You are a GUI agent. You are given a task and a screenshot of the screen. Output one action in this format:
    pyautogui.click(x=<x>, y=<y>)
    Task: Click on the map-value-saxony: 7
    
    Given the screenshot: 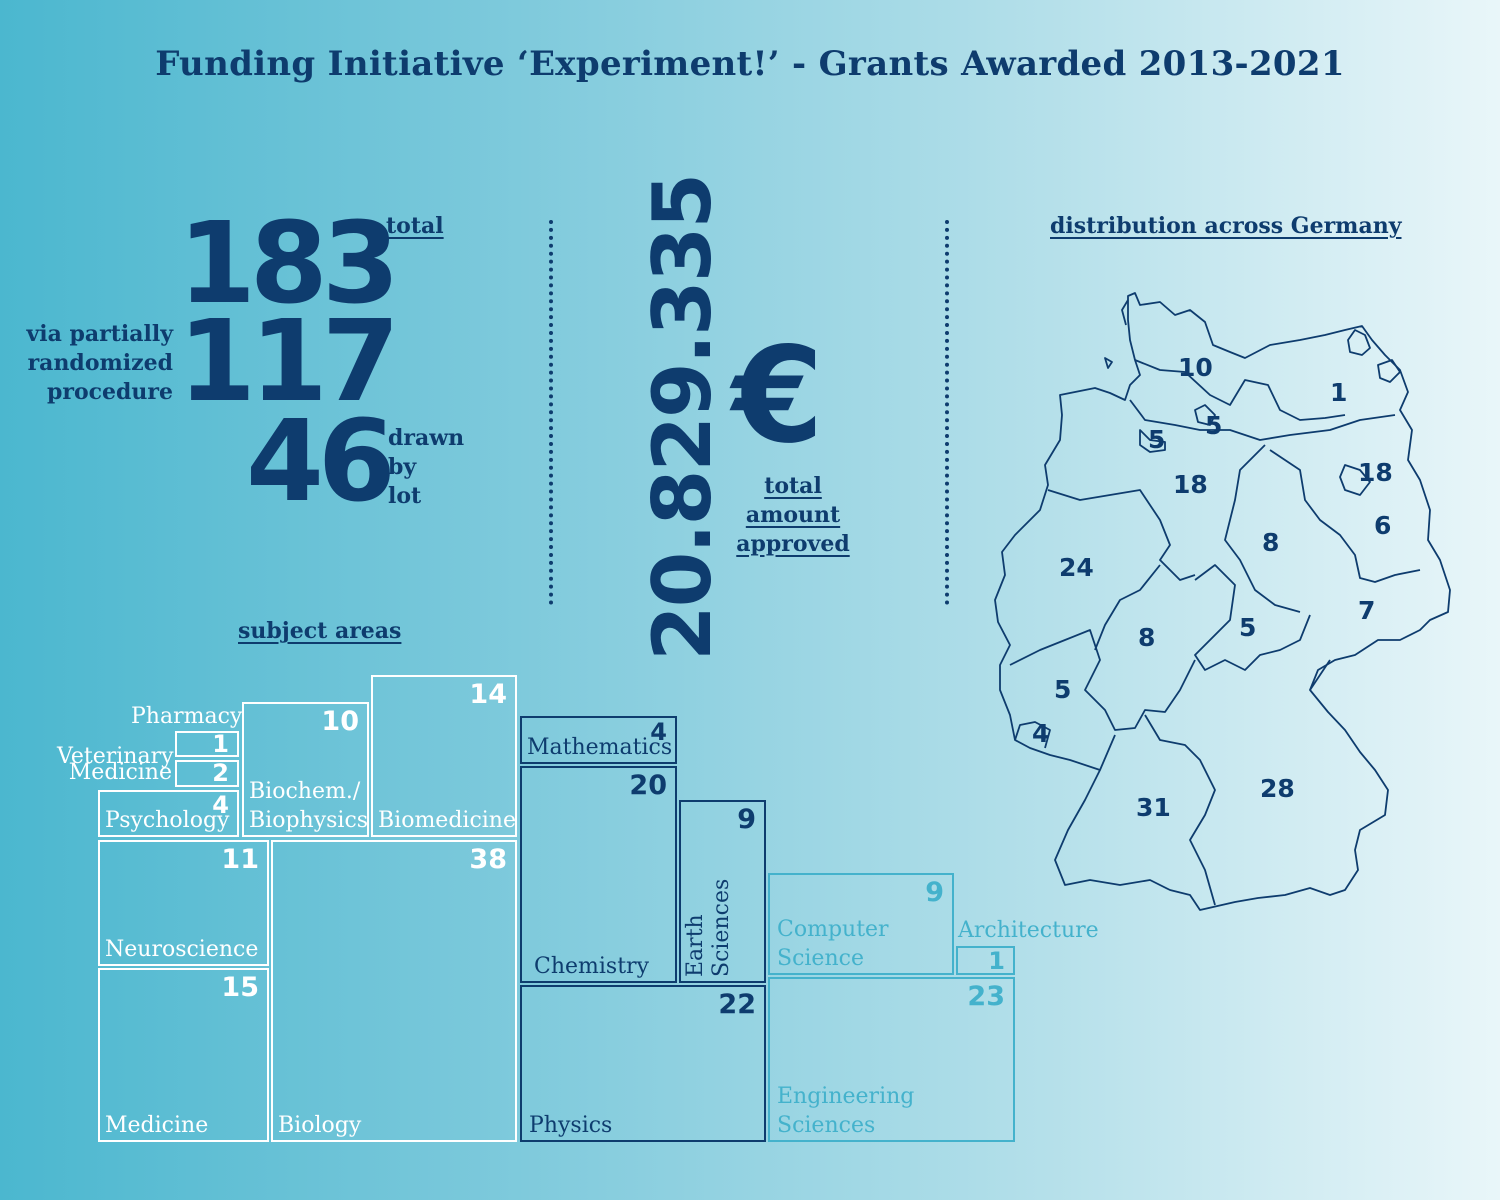 What is the action you would take?
    pyautogui.click(x=1366, y=610)
    